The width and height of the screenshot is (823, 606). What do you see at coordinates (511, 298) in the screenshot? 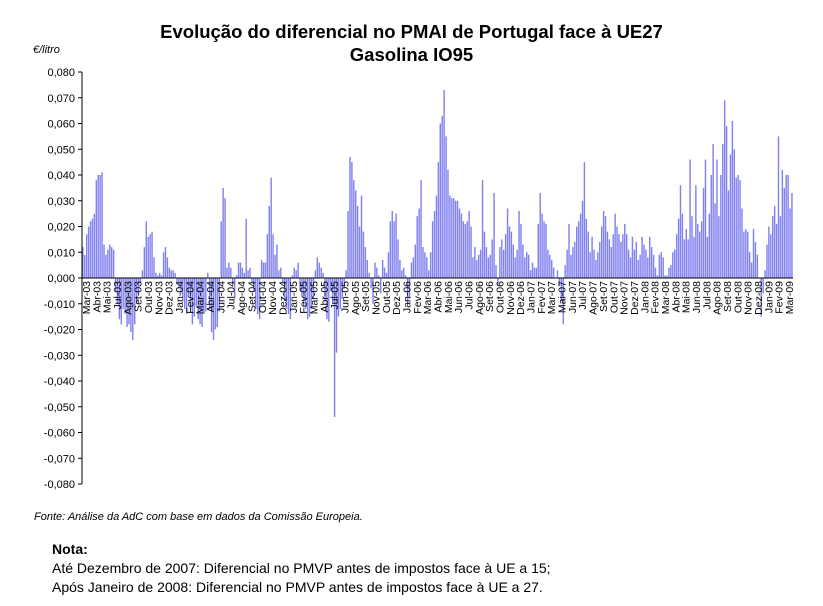
I see `x-tick-label: Nov-06` at bounding box center [511, 298].